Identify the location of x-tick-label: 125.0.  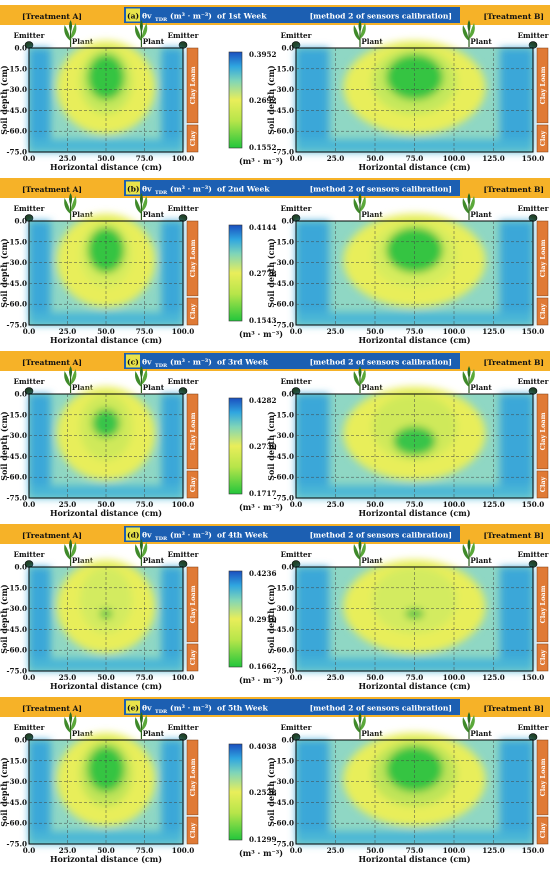
(493, 158).